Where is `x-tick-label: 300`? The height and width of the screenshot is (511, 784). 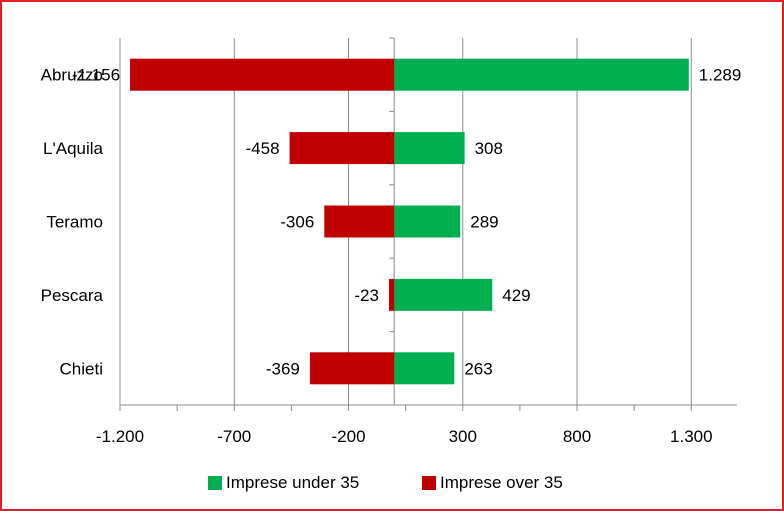
x-tick-label: 300 is located at coordinates (463, 436).